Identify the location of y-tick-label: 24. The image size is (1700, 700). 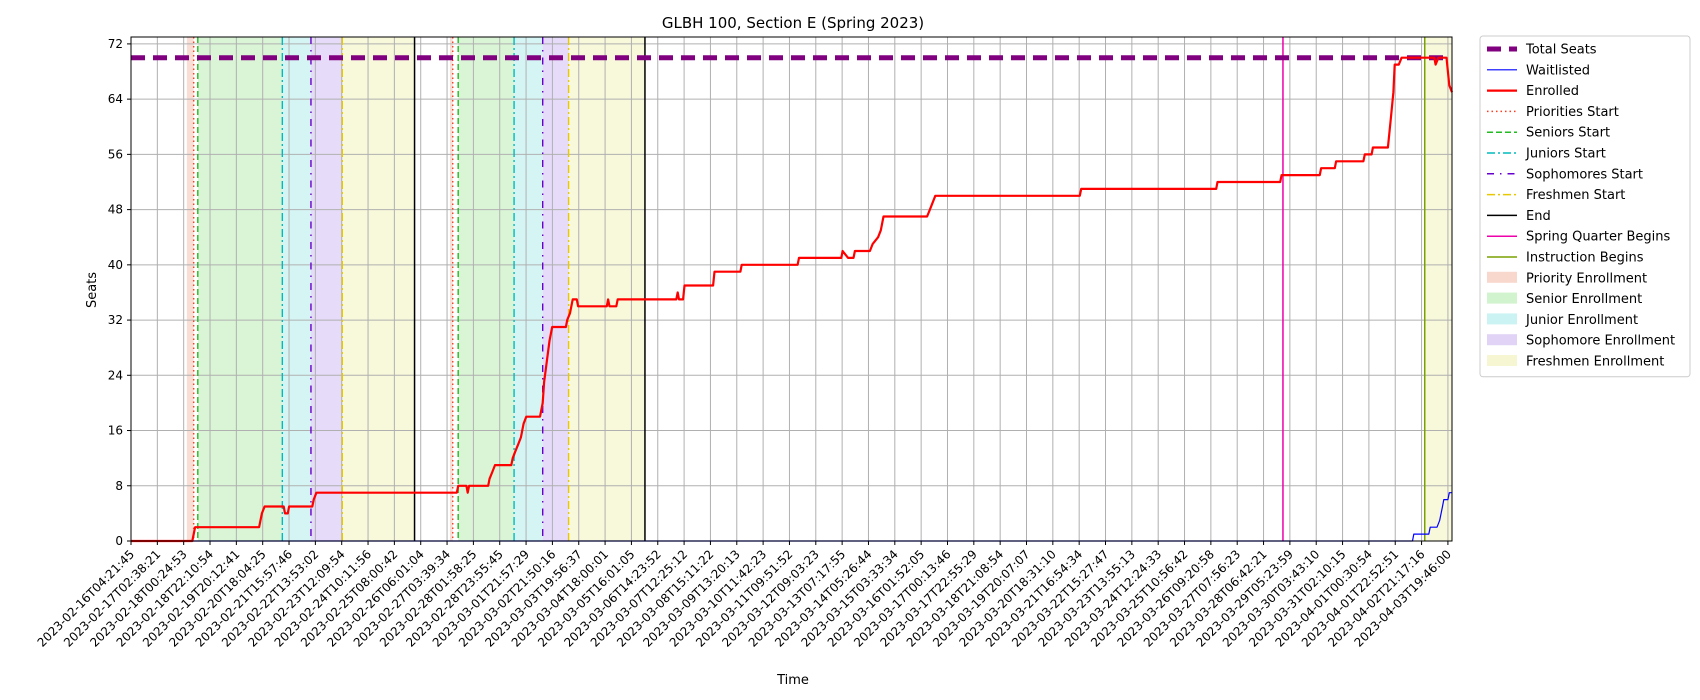
(115, 375).